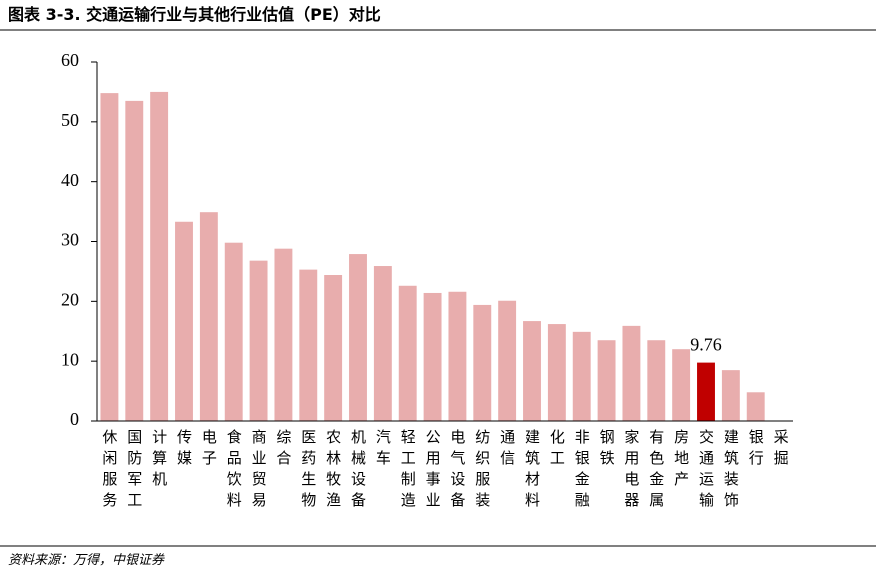 The width and height of the screenshot is (880, 573). Describe the element at coordinates (656, 471) in the screenshot. I see `x-tick-label: 有色金属` at that location.